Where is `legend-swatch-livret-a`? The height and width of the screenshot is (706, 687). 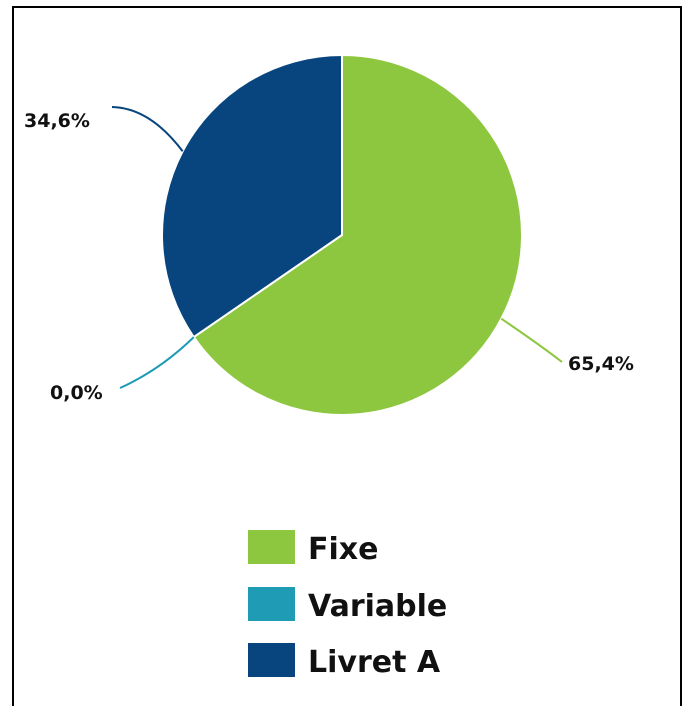 legend-swatch-livret-a is located at coordinates (271, 660).